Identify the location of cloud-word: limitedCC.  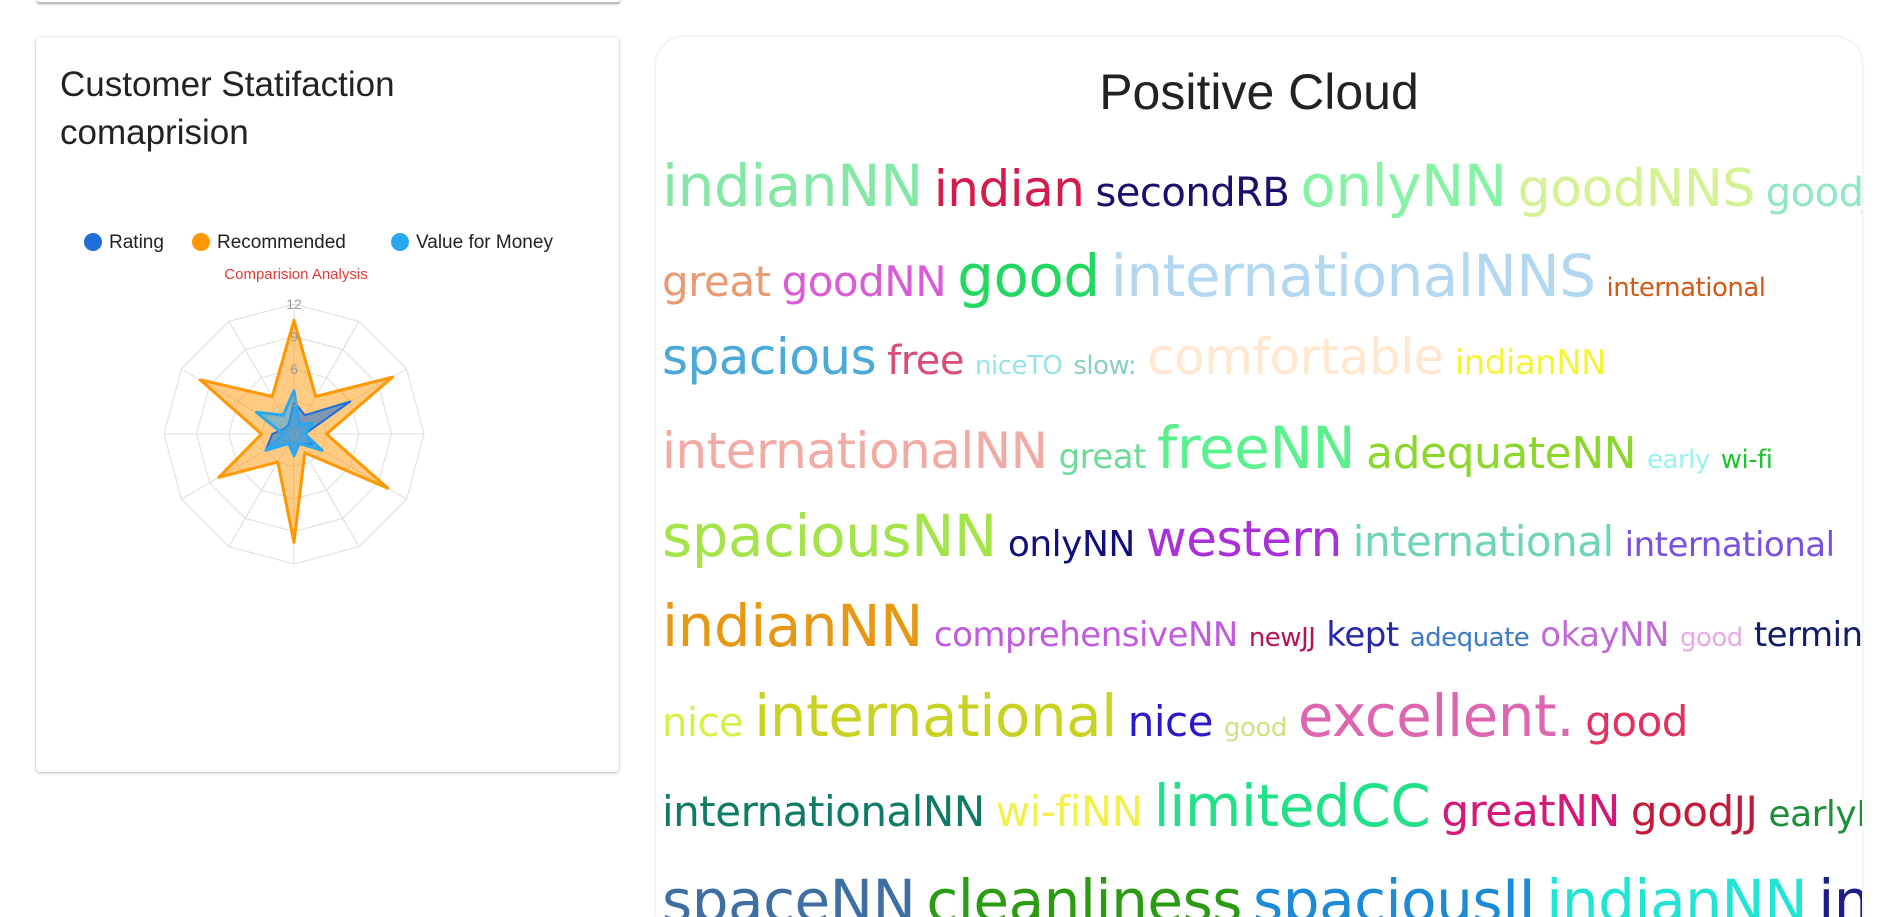
(1292, 806).